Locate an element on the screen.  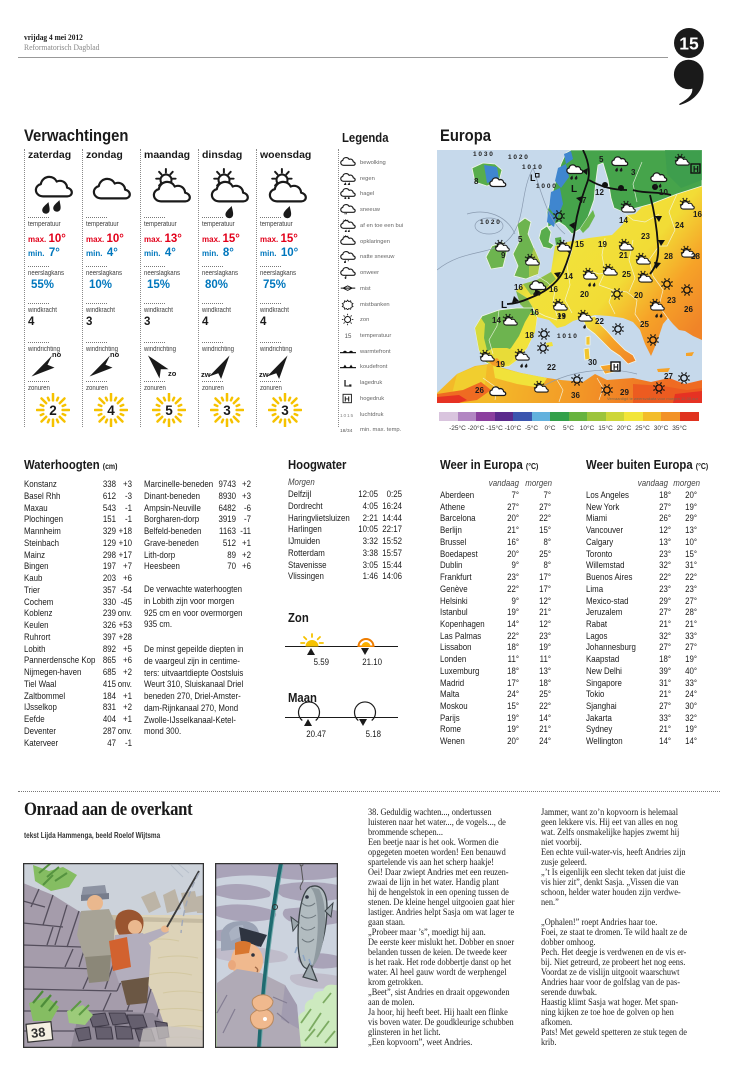
svg-text: 9 is located at coordinates (503, 255).